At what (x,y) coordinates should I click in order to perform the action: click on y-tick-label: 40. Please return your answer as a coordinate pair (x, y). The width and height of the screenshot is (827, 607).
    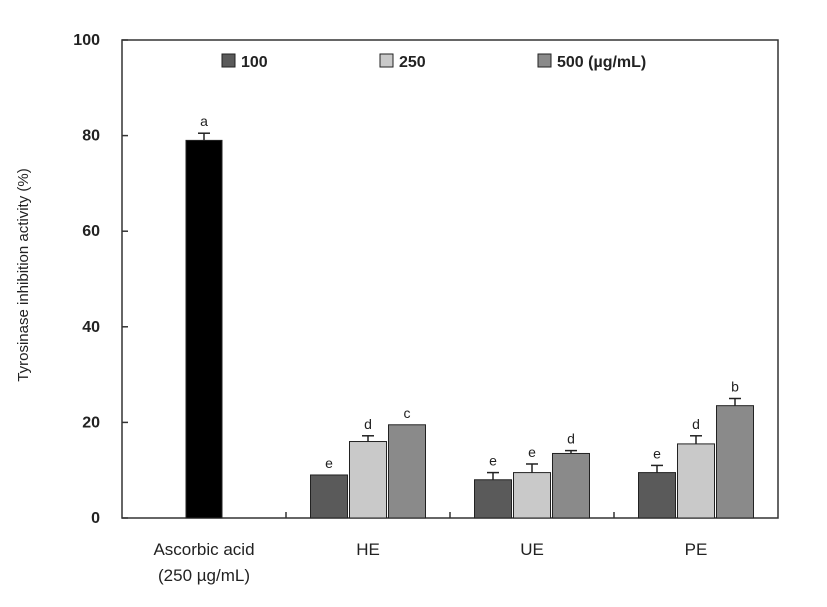
    Looking at the image, I should click on (91, 327).